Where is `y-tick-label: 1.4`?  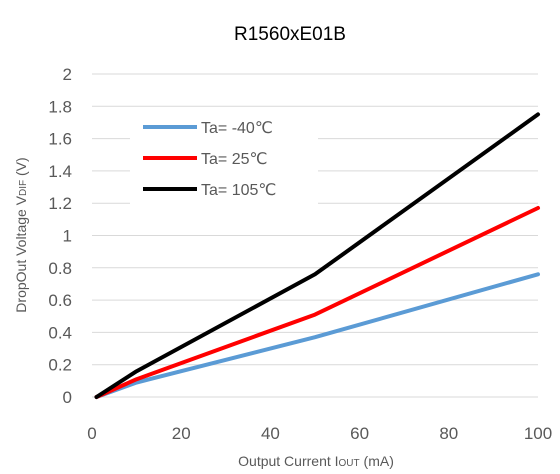 y-tick-label: 1.4 is located at coordinates (60, 171).